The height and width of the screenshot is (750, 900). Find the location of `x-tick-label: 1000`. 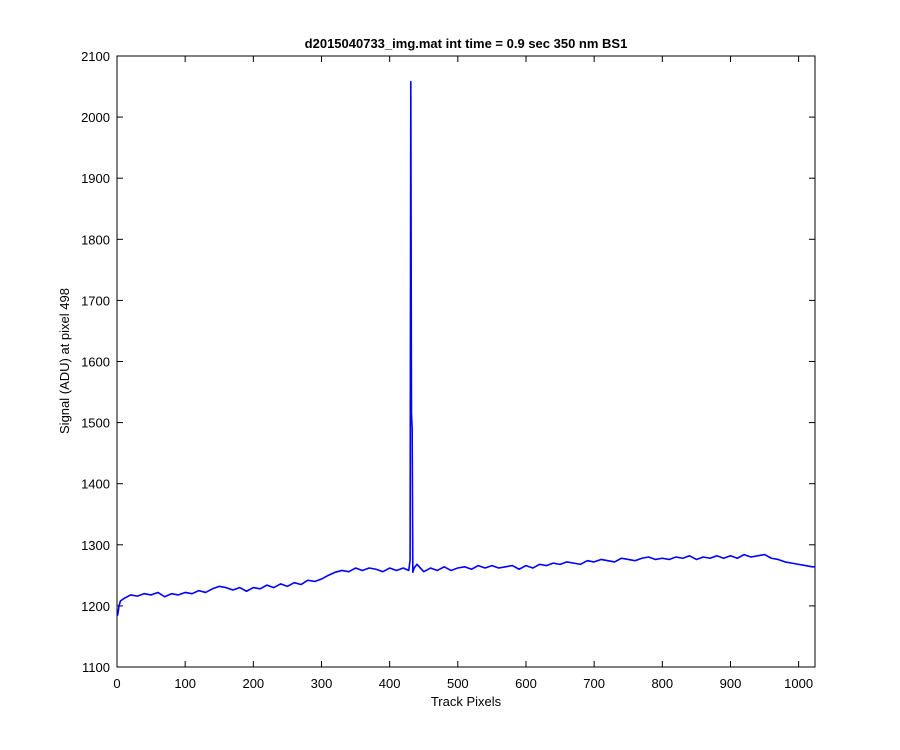

x-tick-label: 1000 is located at coordinates (798, 683).